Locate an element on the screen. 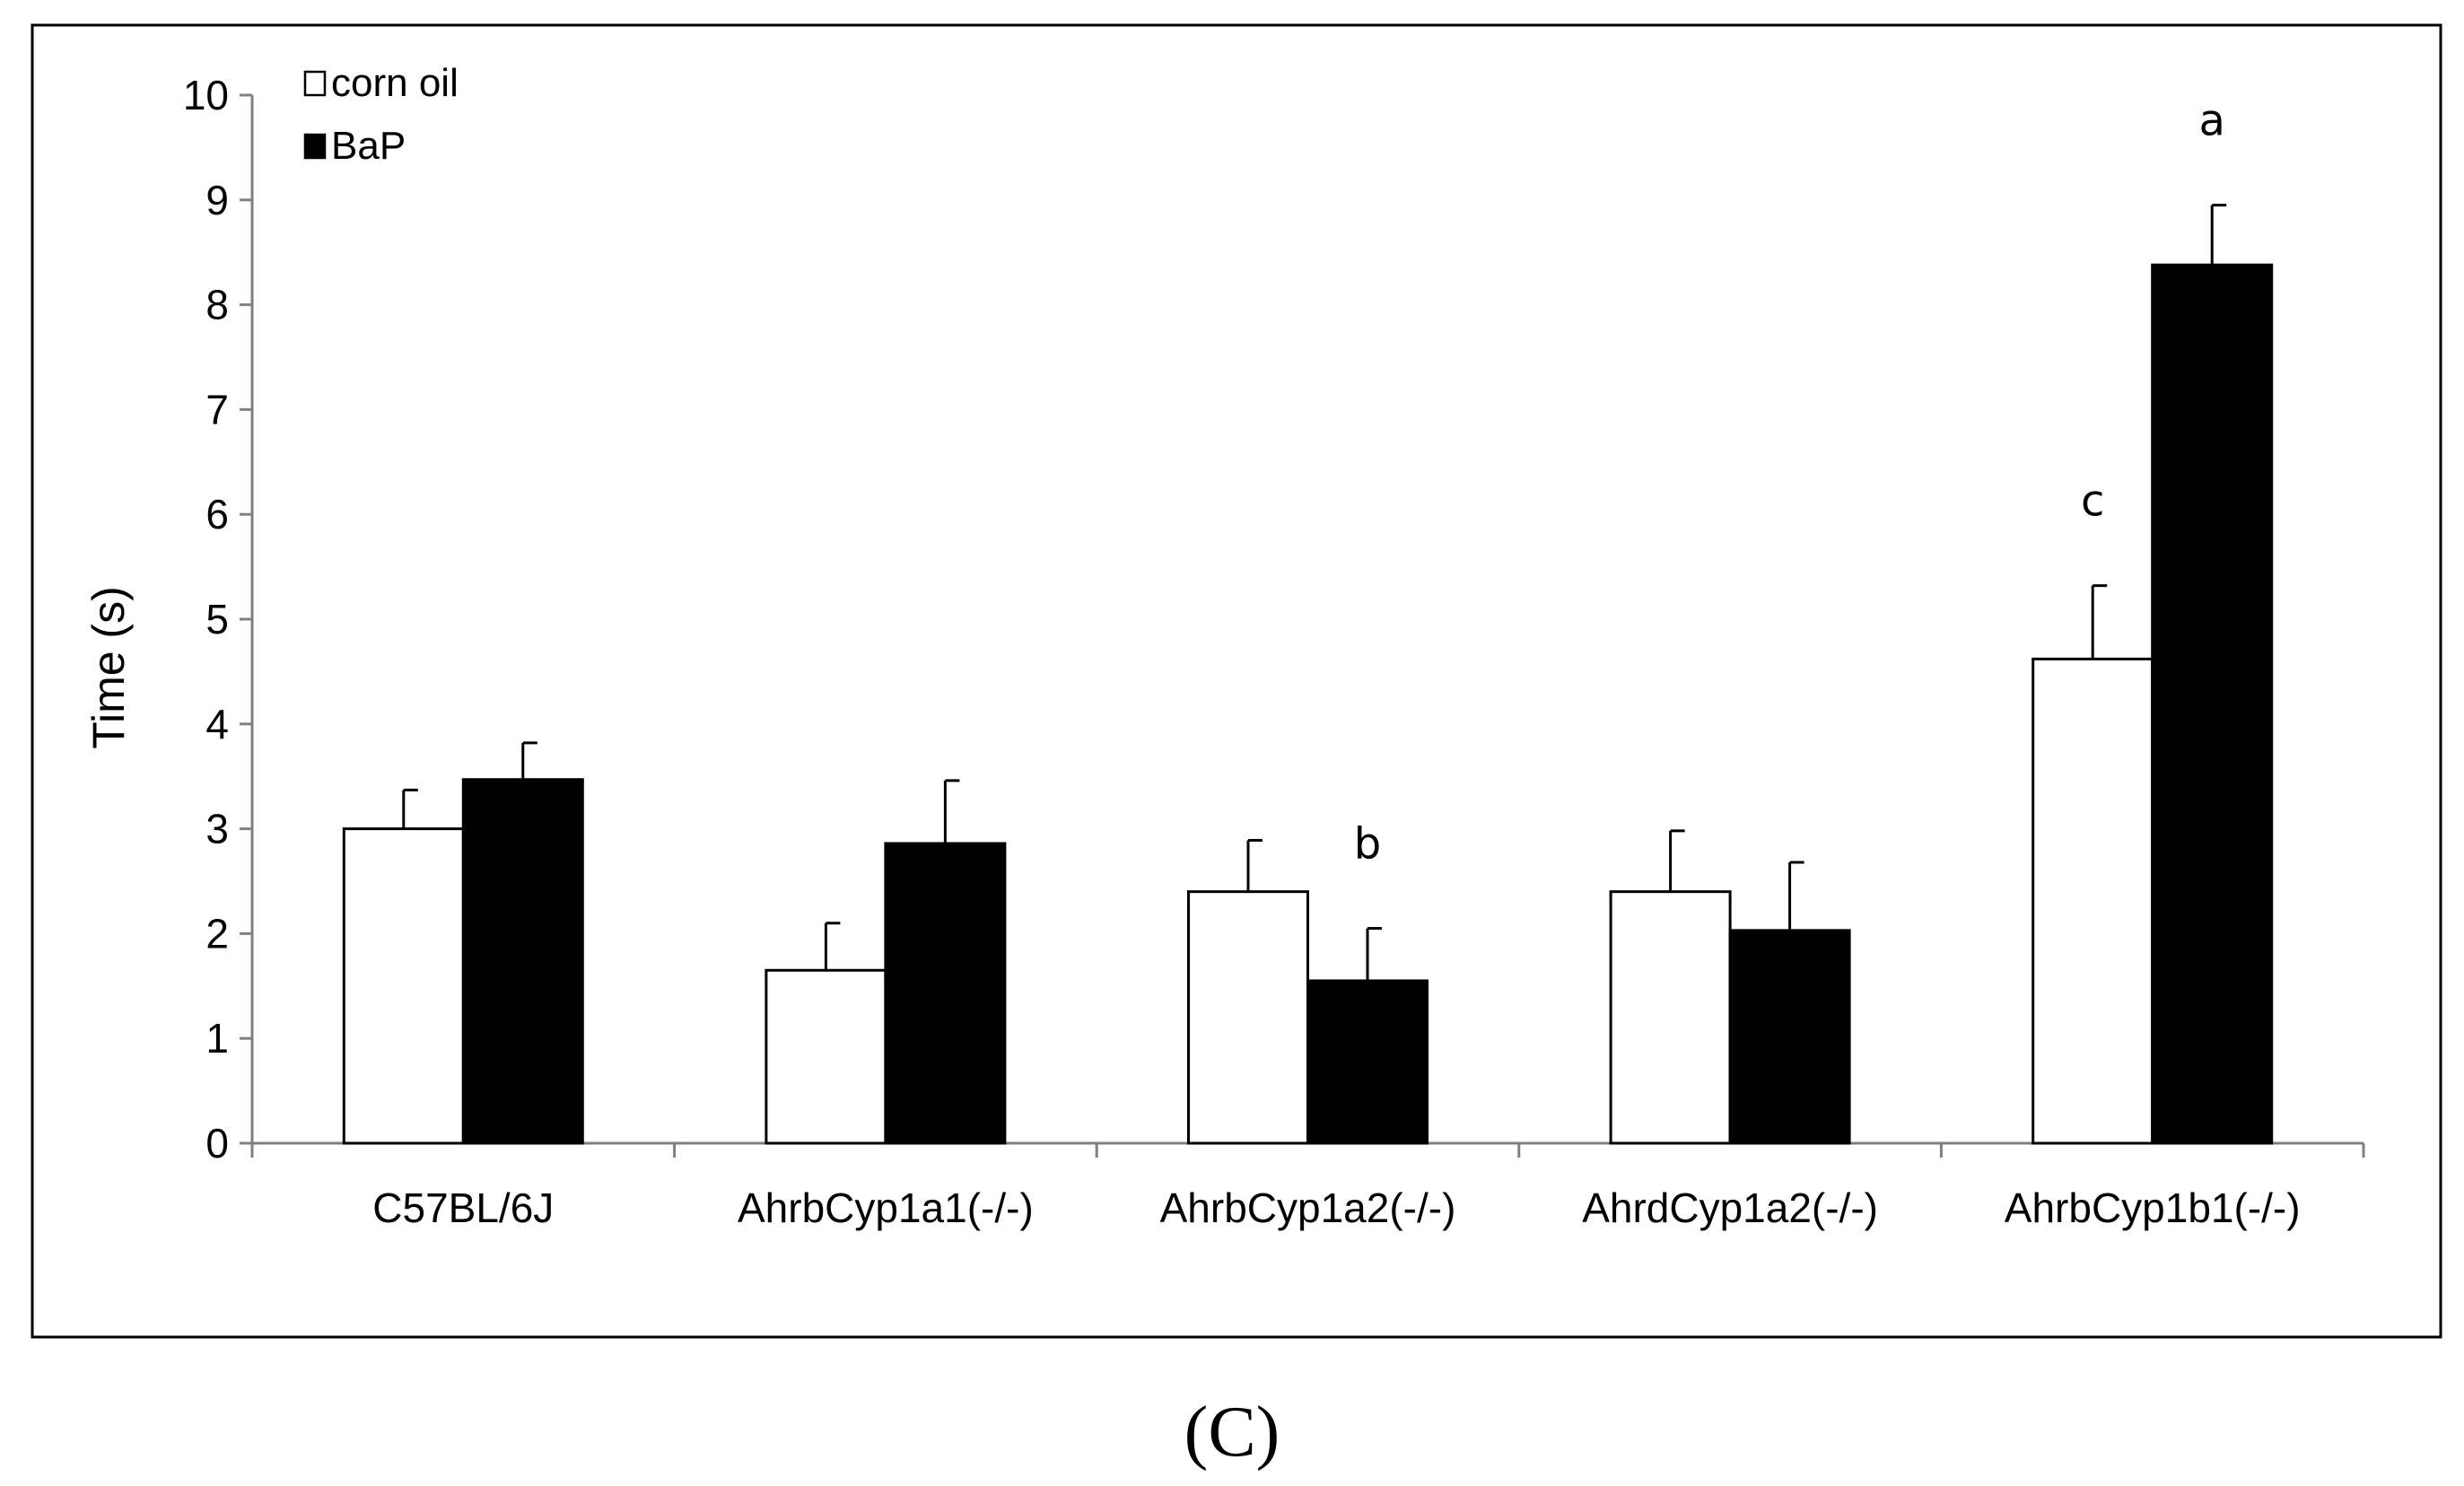 This screenshot has width=2464, height=1486. y-tick-label-10: 10 is located at coordinates (206, 95).